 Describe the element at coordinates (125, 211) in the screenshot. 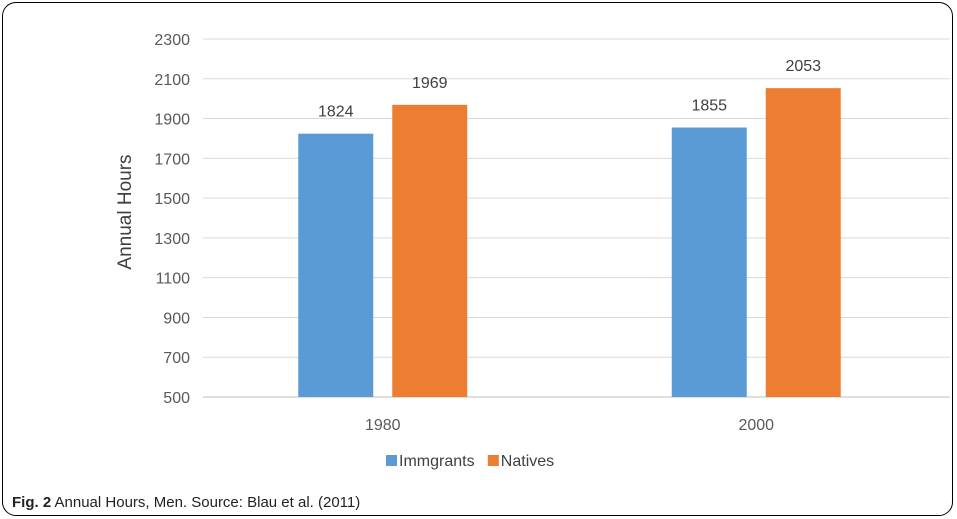

I see `y-axis-label: Annual Hours` at that location.